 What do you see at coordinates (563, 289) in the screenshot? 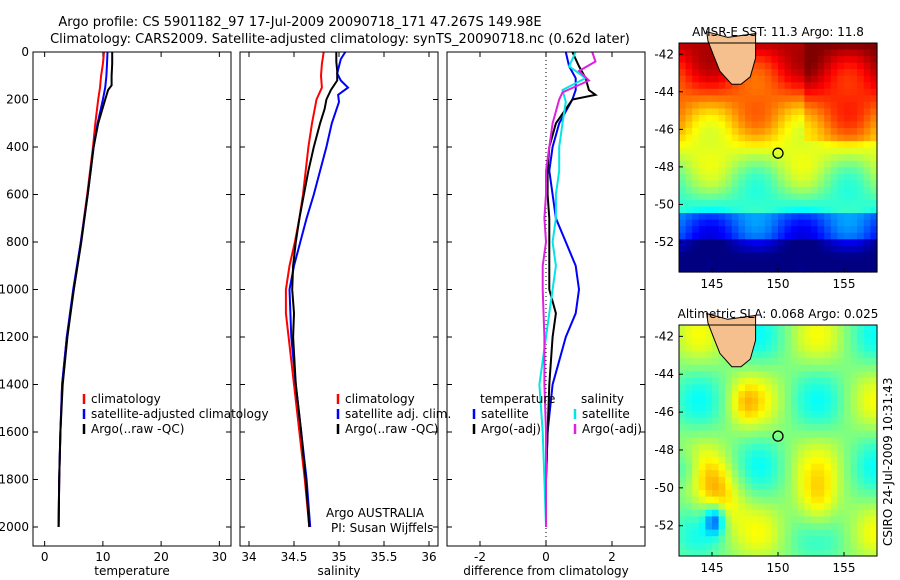
I see `series-line-temperature-satellite` at bounding box center [563, 289].